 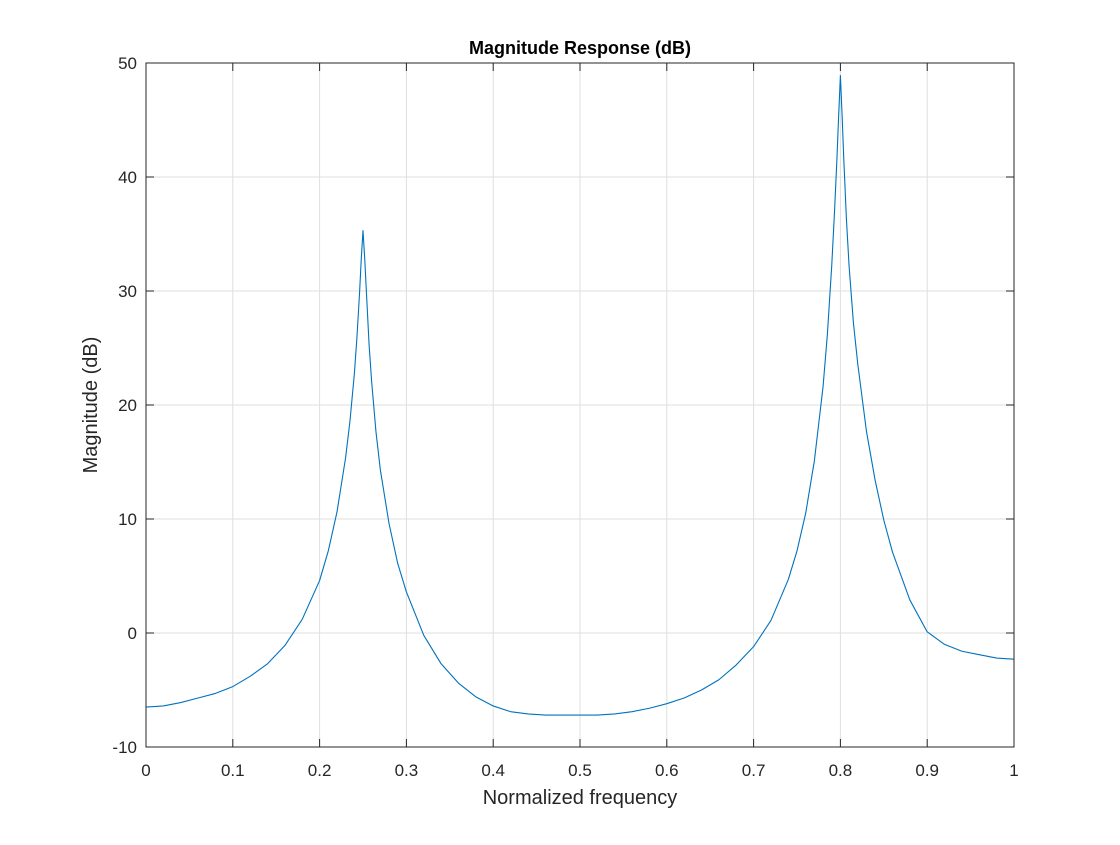 I want to click on x-tick-label: 0.3, so click(x=407, y=770).